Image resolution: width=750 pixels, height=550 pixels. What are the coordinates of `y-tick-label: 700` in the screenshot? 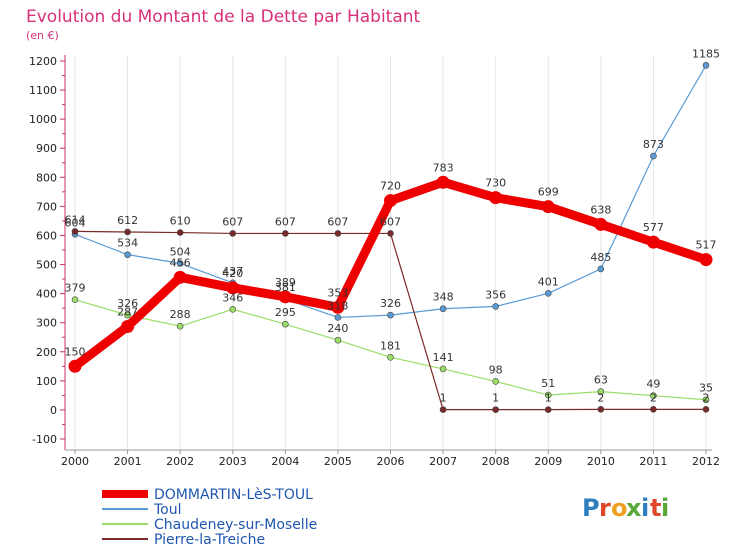 It's located at (46, 206).